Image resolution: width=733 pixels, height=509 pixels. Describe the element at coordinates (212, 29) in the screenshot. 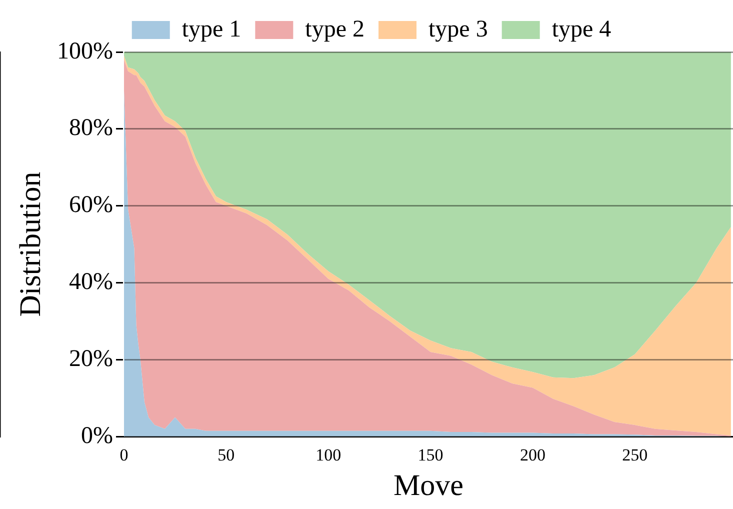

I see `legend-label: type 1` at that location.